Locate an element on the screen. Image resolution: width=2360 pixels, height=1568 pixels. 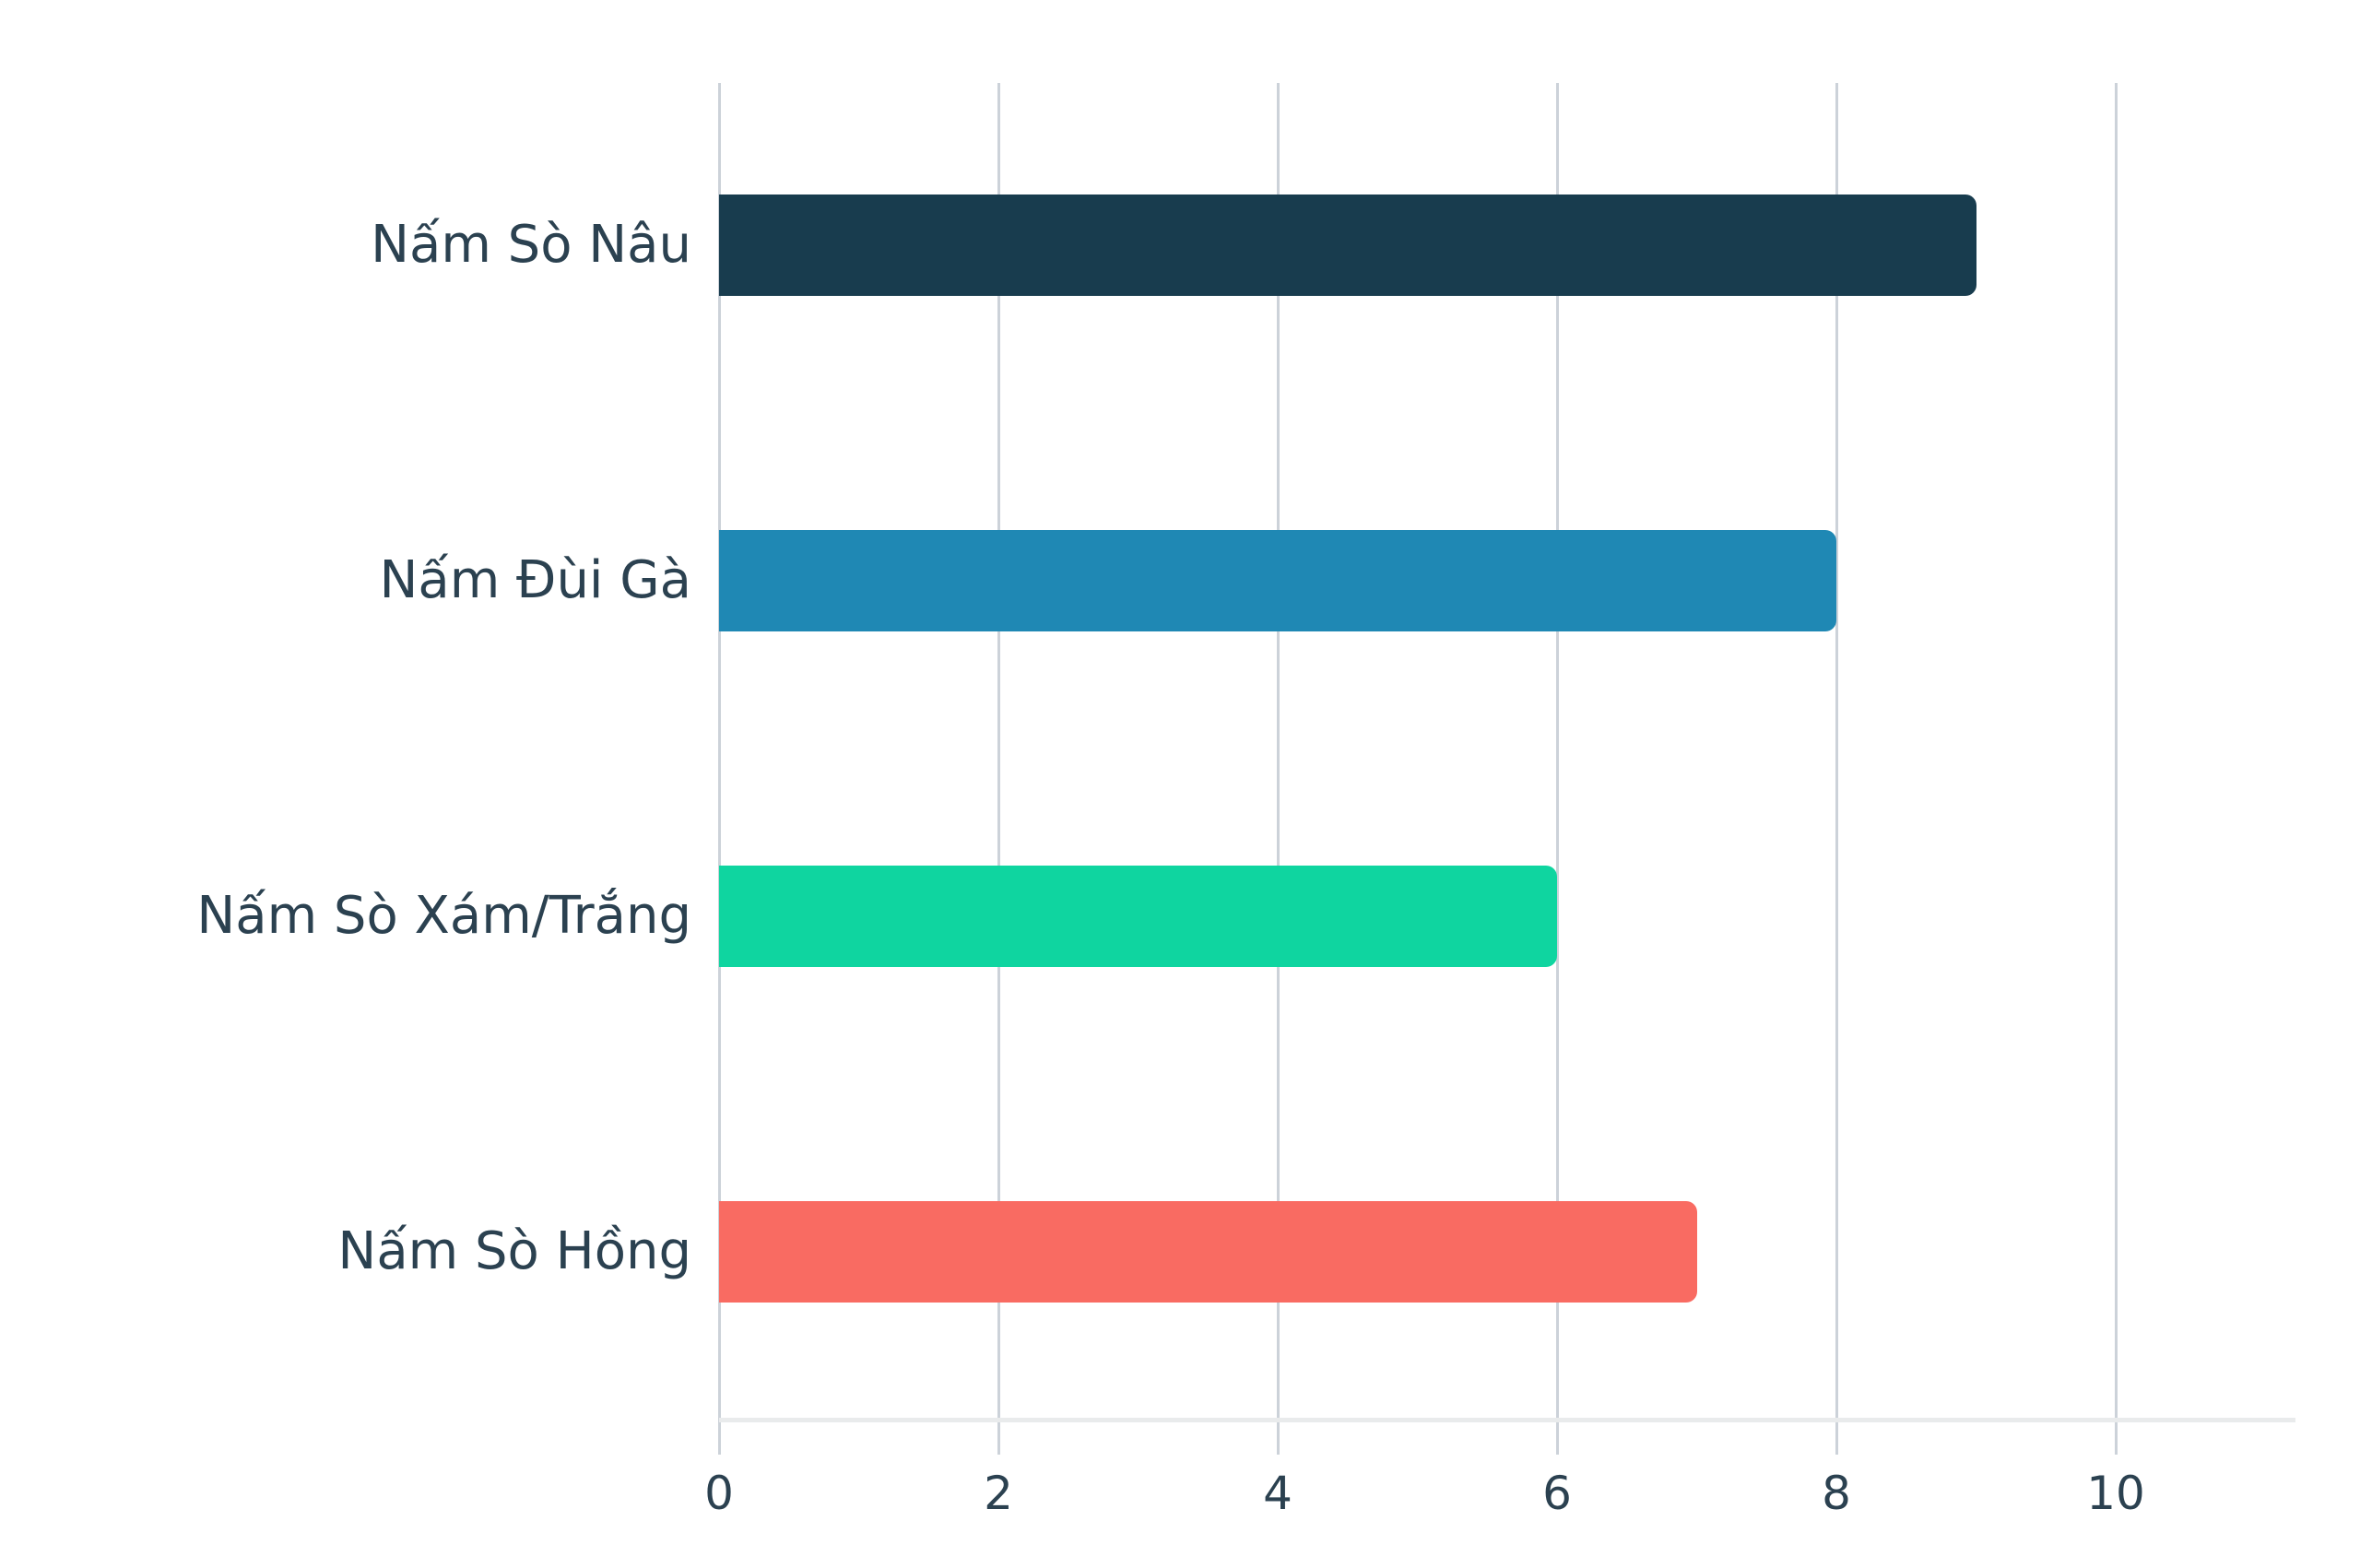
x-tick-label: 6 is located at coordinates (1557, 1494).